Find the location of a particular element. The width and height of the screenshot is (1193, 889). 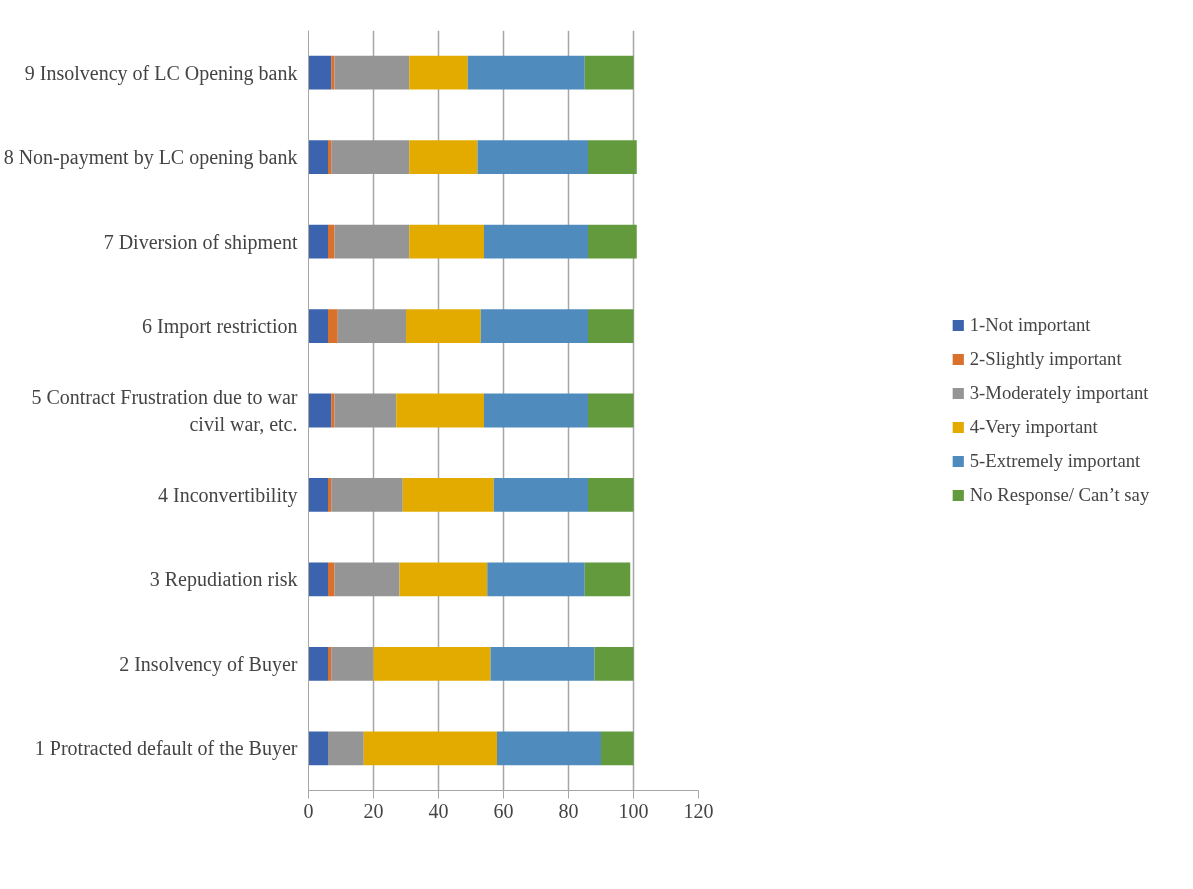

y-tick-label: 1 Protracted default of the Buyer is located at coordinates (166, 749).